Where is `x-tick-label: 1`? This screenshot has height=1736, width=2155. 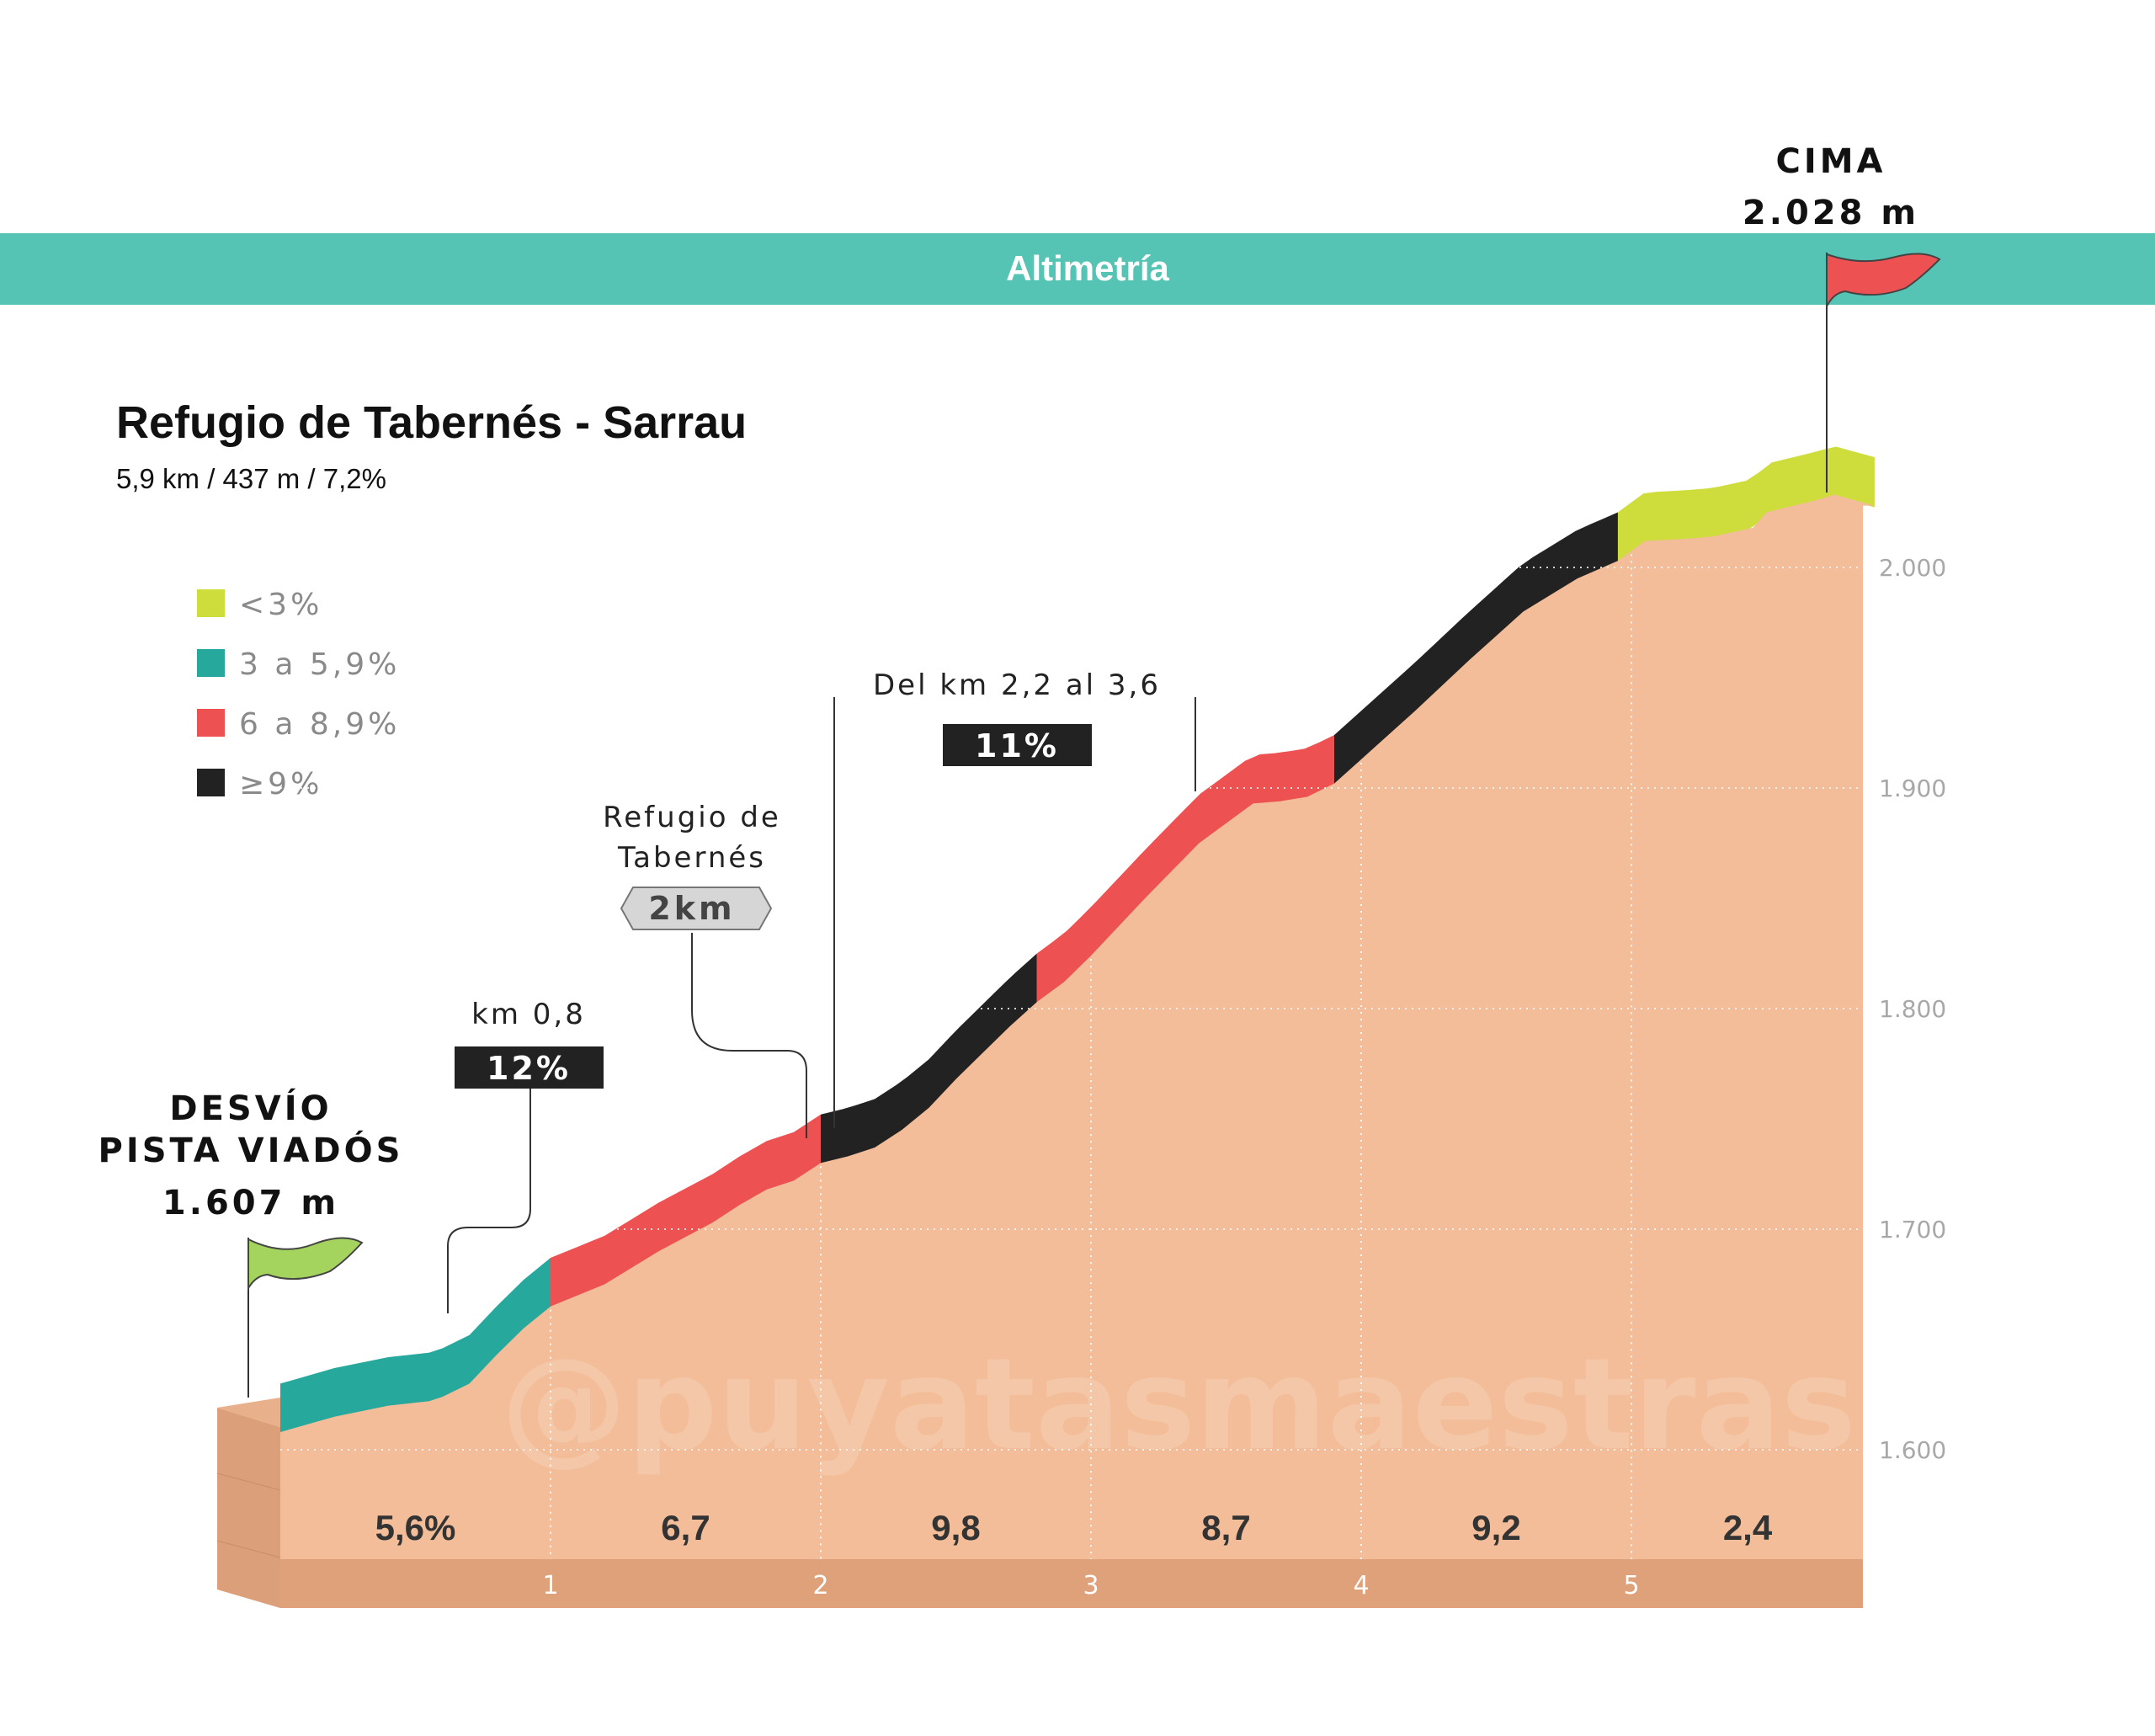 x-tick-label: 1 is located at coordinates (550, 1585).